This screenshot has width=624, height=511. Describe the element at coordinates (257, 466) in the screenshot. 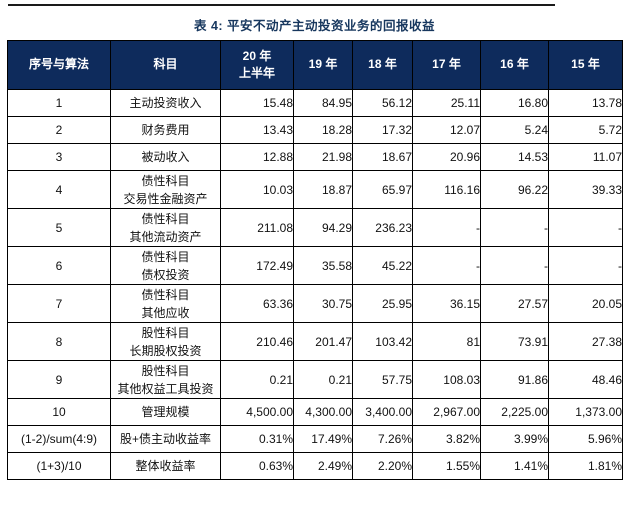

I see `row-value-cell: 0.63%` at that location.